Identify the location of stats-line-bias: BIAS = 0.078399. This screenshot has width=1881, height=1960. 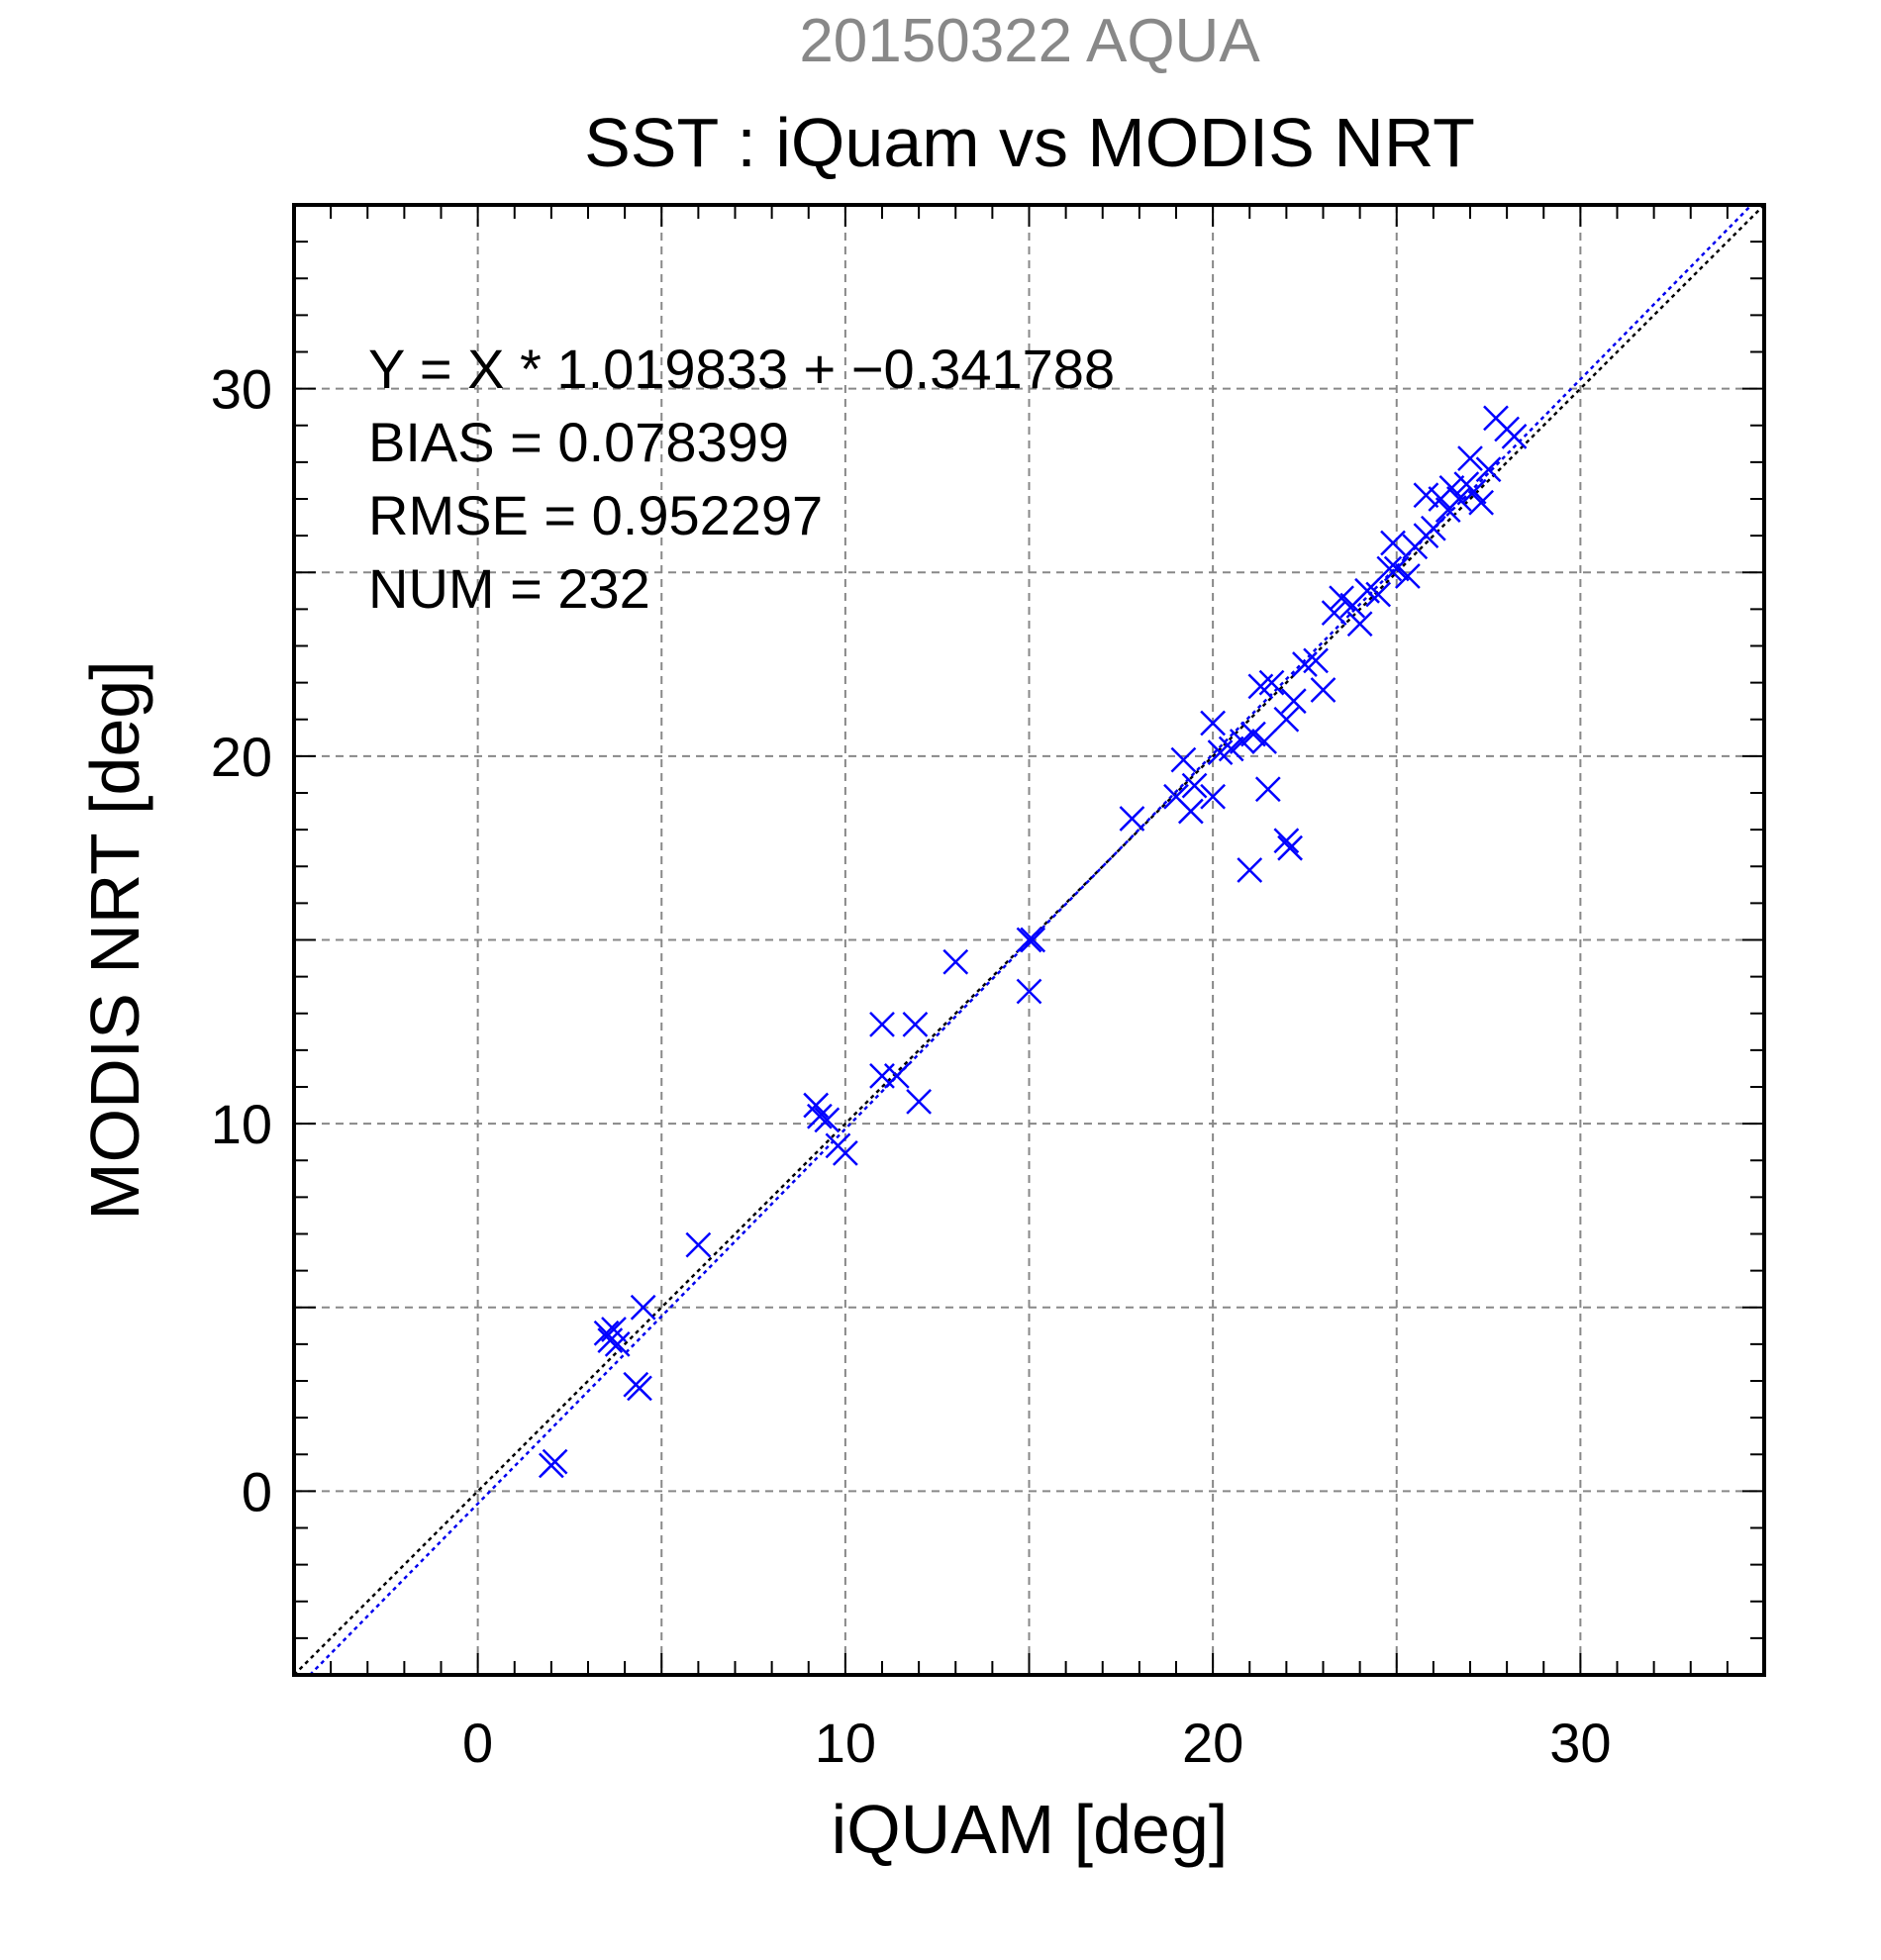
(579, 442).